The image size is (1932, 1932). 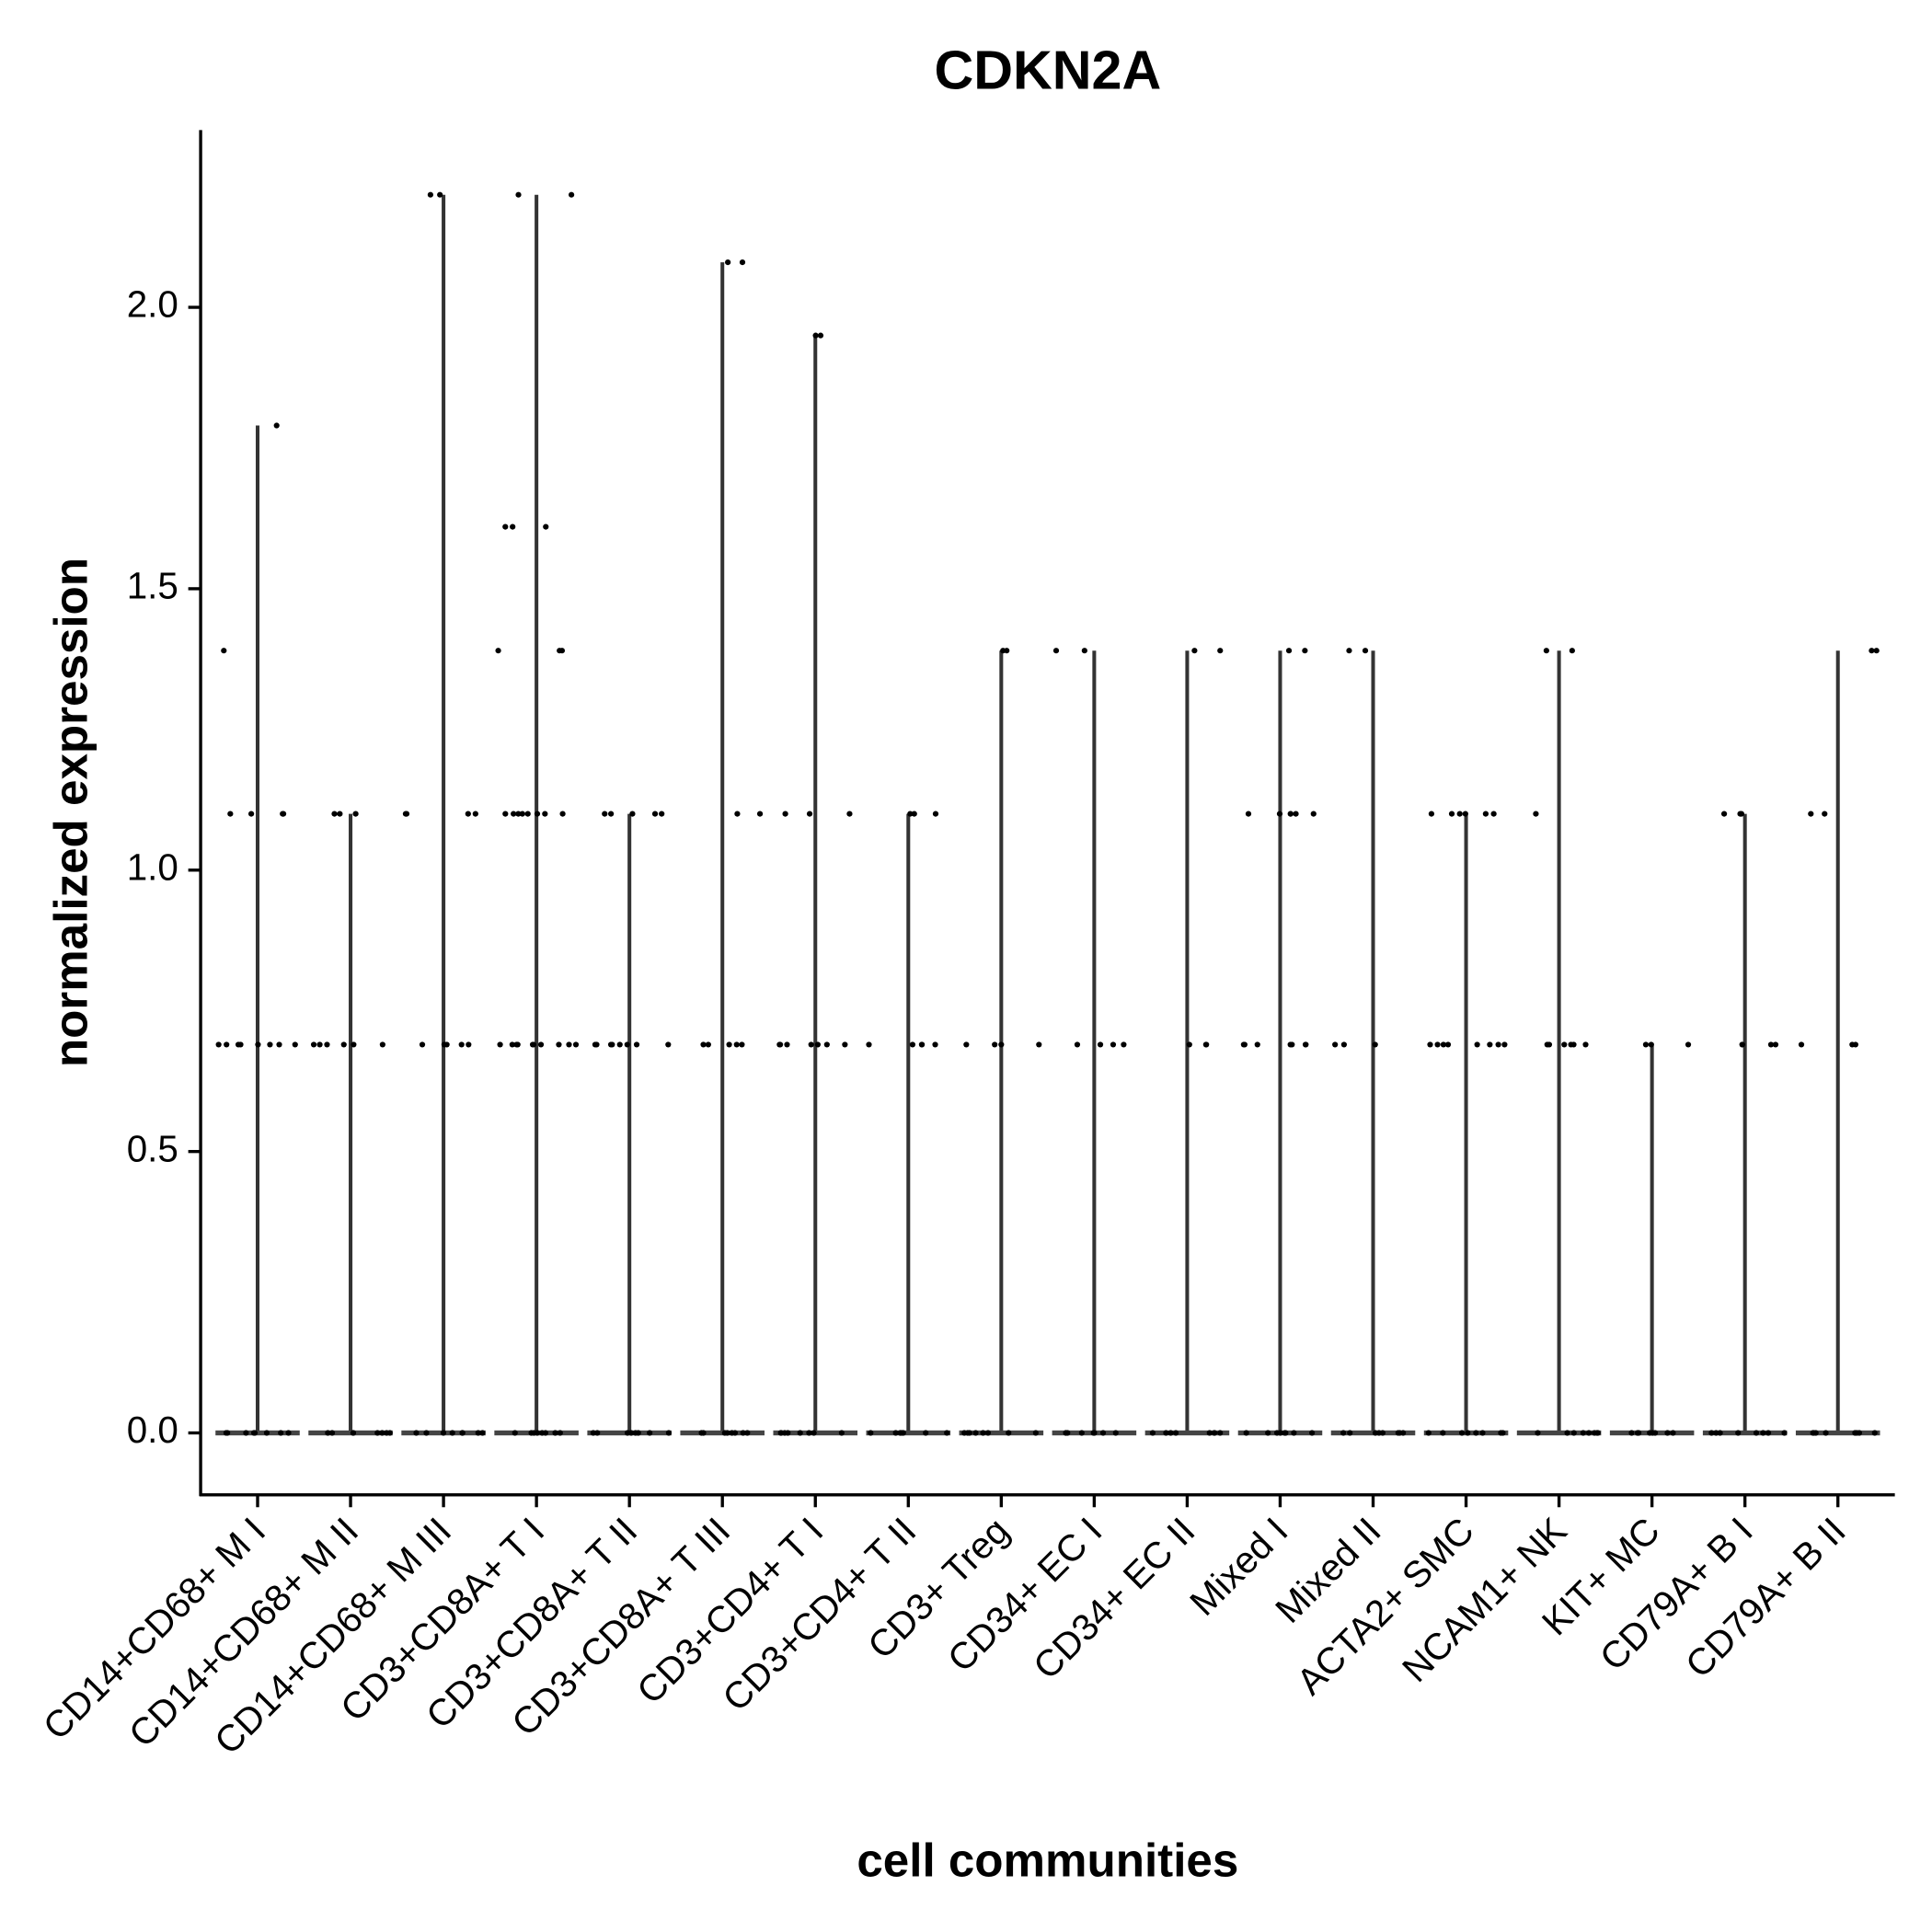 What do you see at coordinates (152, 1148) in the screenshot?
I see `y-tick-label: 0.5` at bounding box center [152, 1148].